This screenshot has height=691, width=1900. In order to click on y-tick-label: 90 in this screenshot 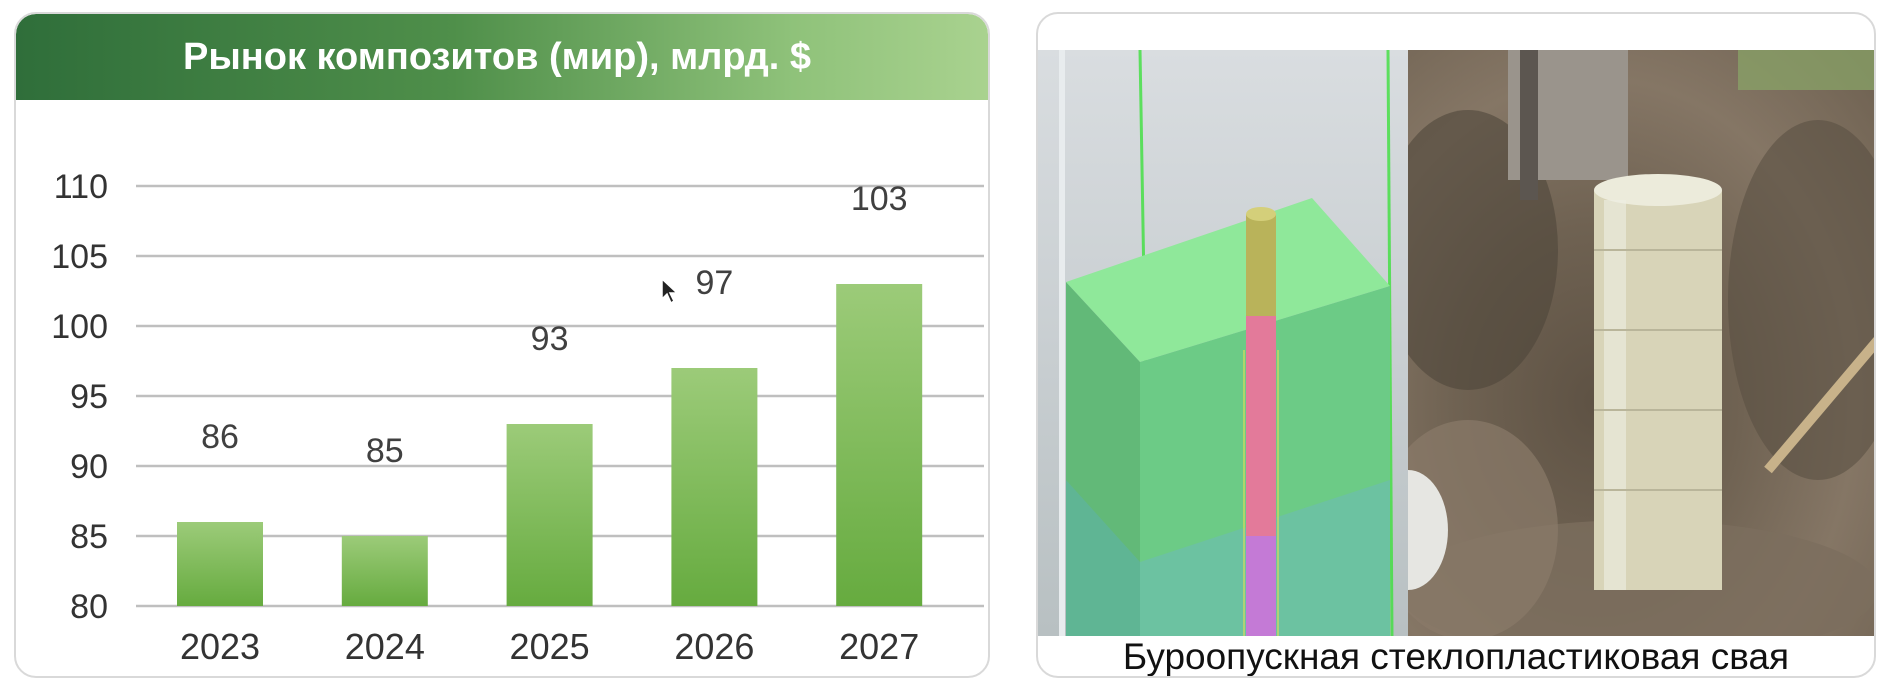, I will do `click(89, 467)`.